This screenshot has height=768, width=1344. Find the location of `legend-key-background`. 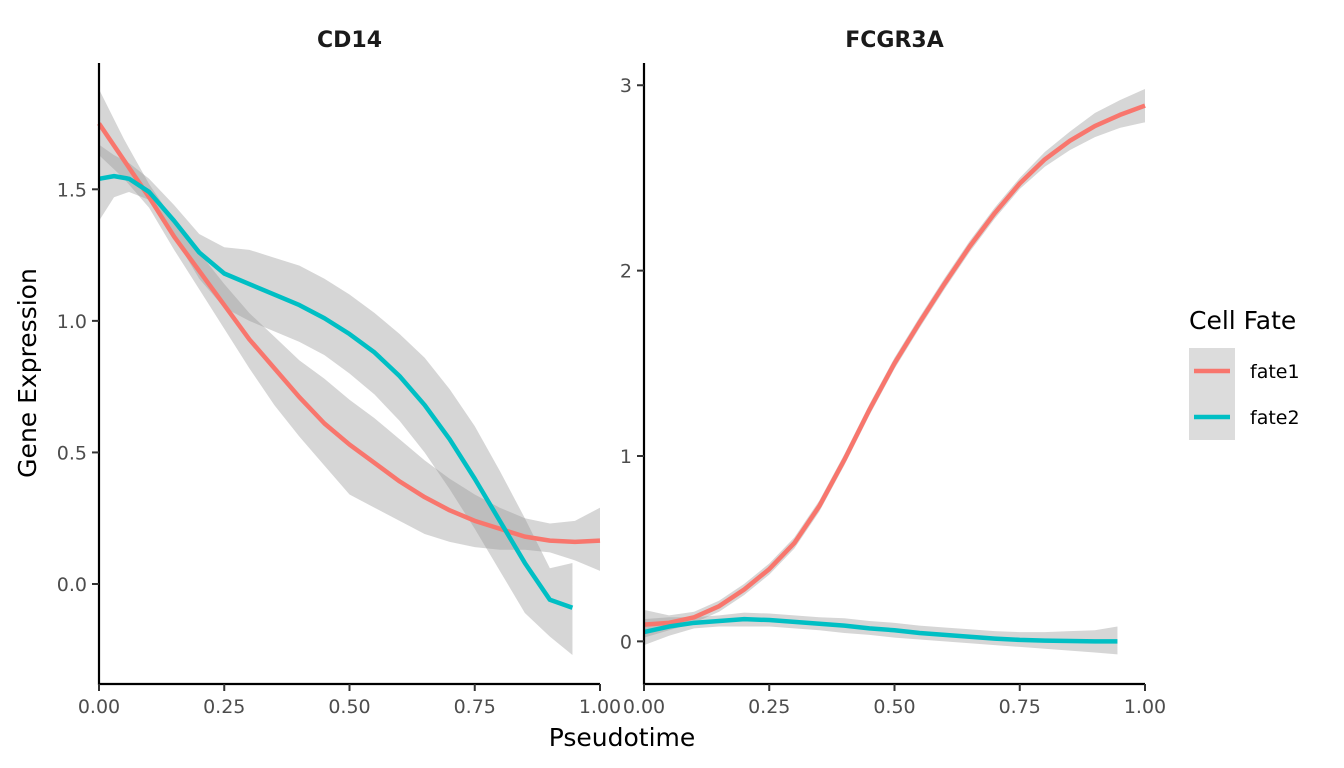

legend-key-background is located at coordinates (1212, 394).